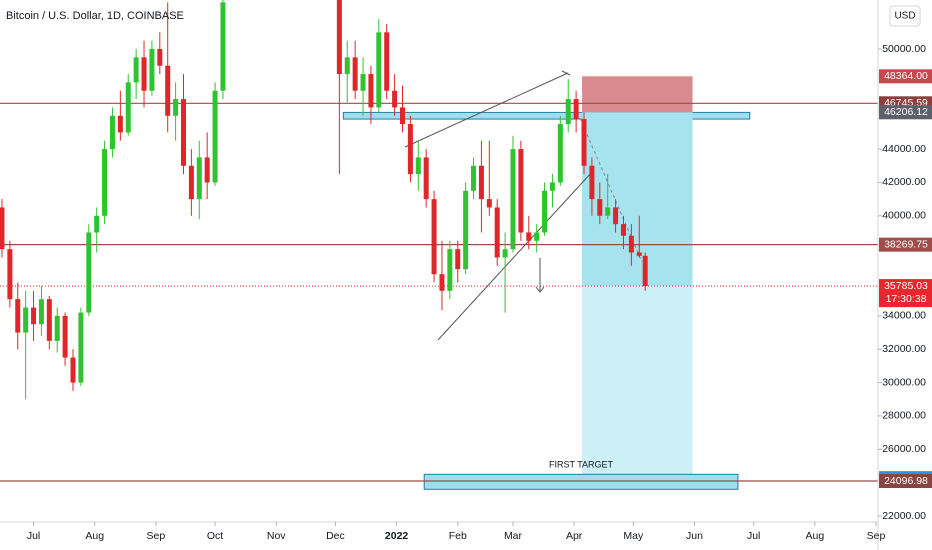  Describe the element at coordinates (904, 316) in the screenshot. I see `y-tick-label: 34000.00` at that location.